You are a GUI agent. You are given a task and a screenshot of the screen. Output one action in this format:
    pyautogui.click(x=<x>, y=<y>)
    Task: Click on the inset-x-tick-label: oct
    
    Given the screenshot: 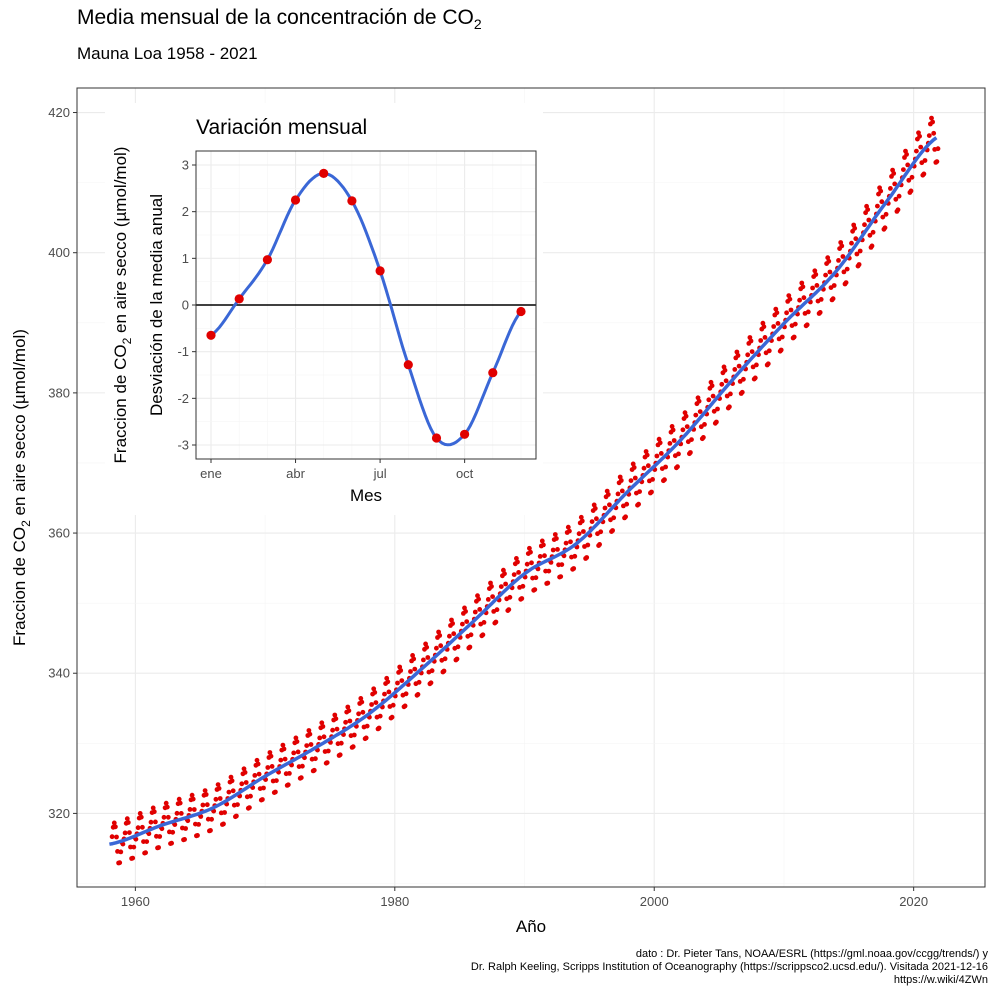 What is the action you would take?
    pyautogui.click(x=465, y=473)
    